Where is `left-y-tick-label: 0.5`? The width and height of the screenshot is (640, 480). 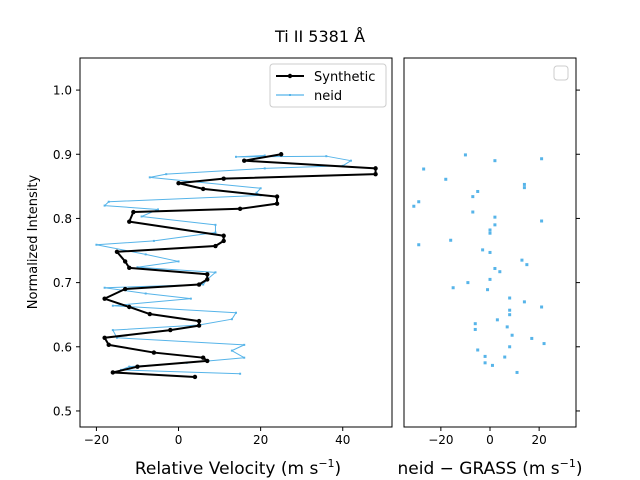
left-y-tick-label: 0.5 is located at coordinates (62, 411).